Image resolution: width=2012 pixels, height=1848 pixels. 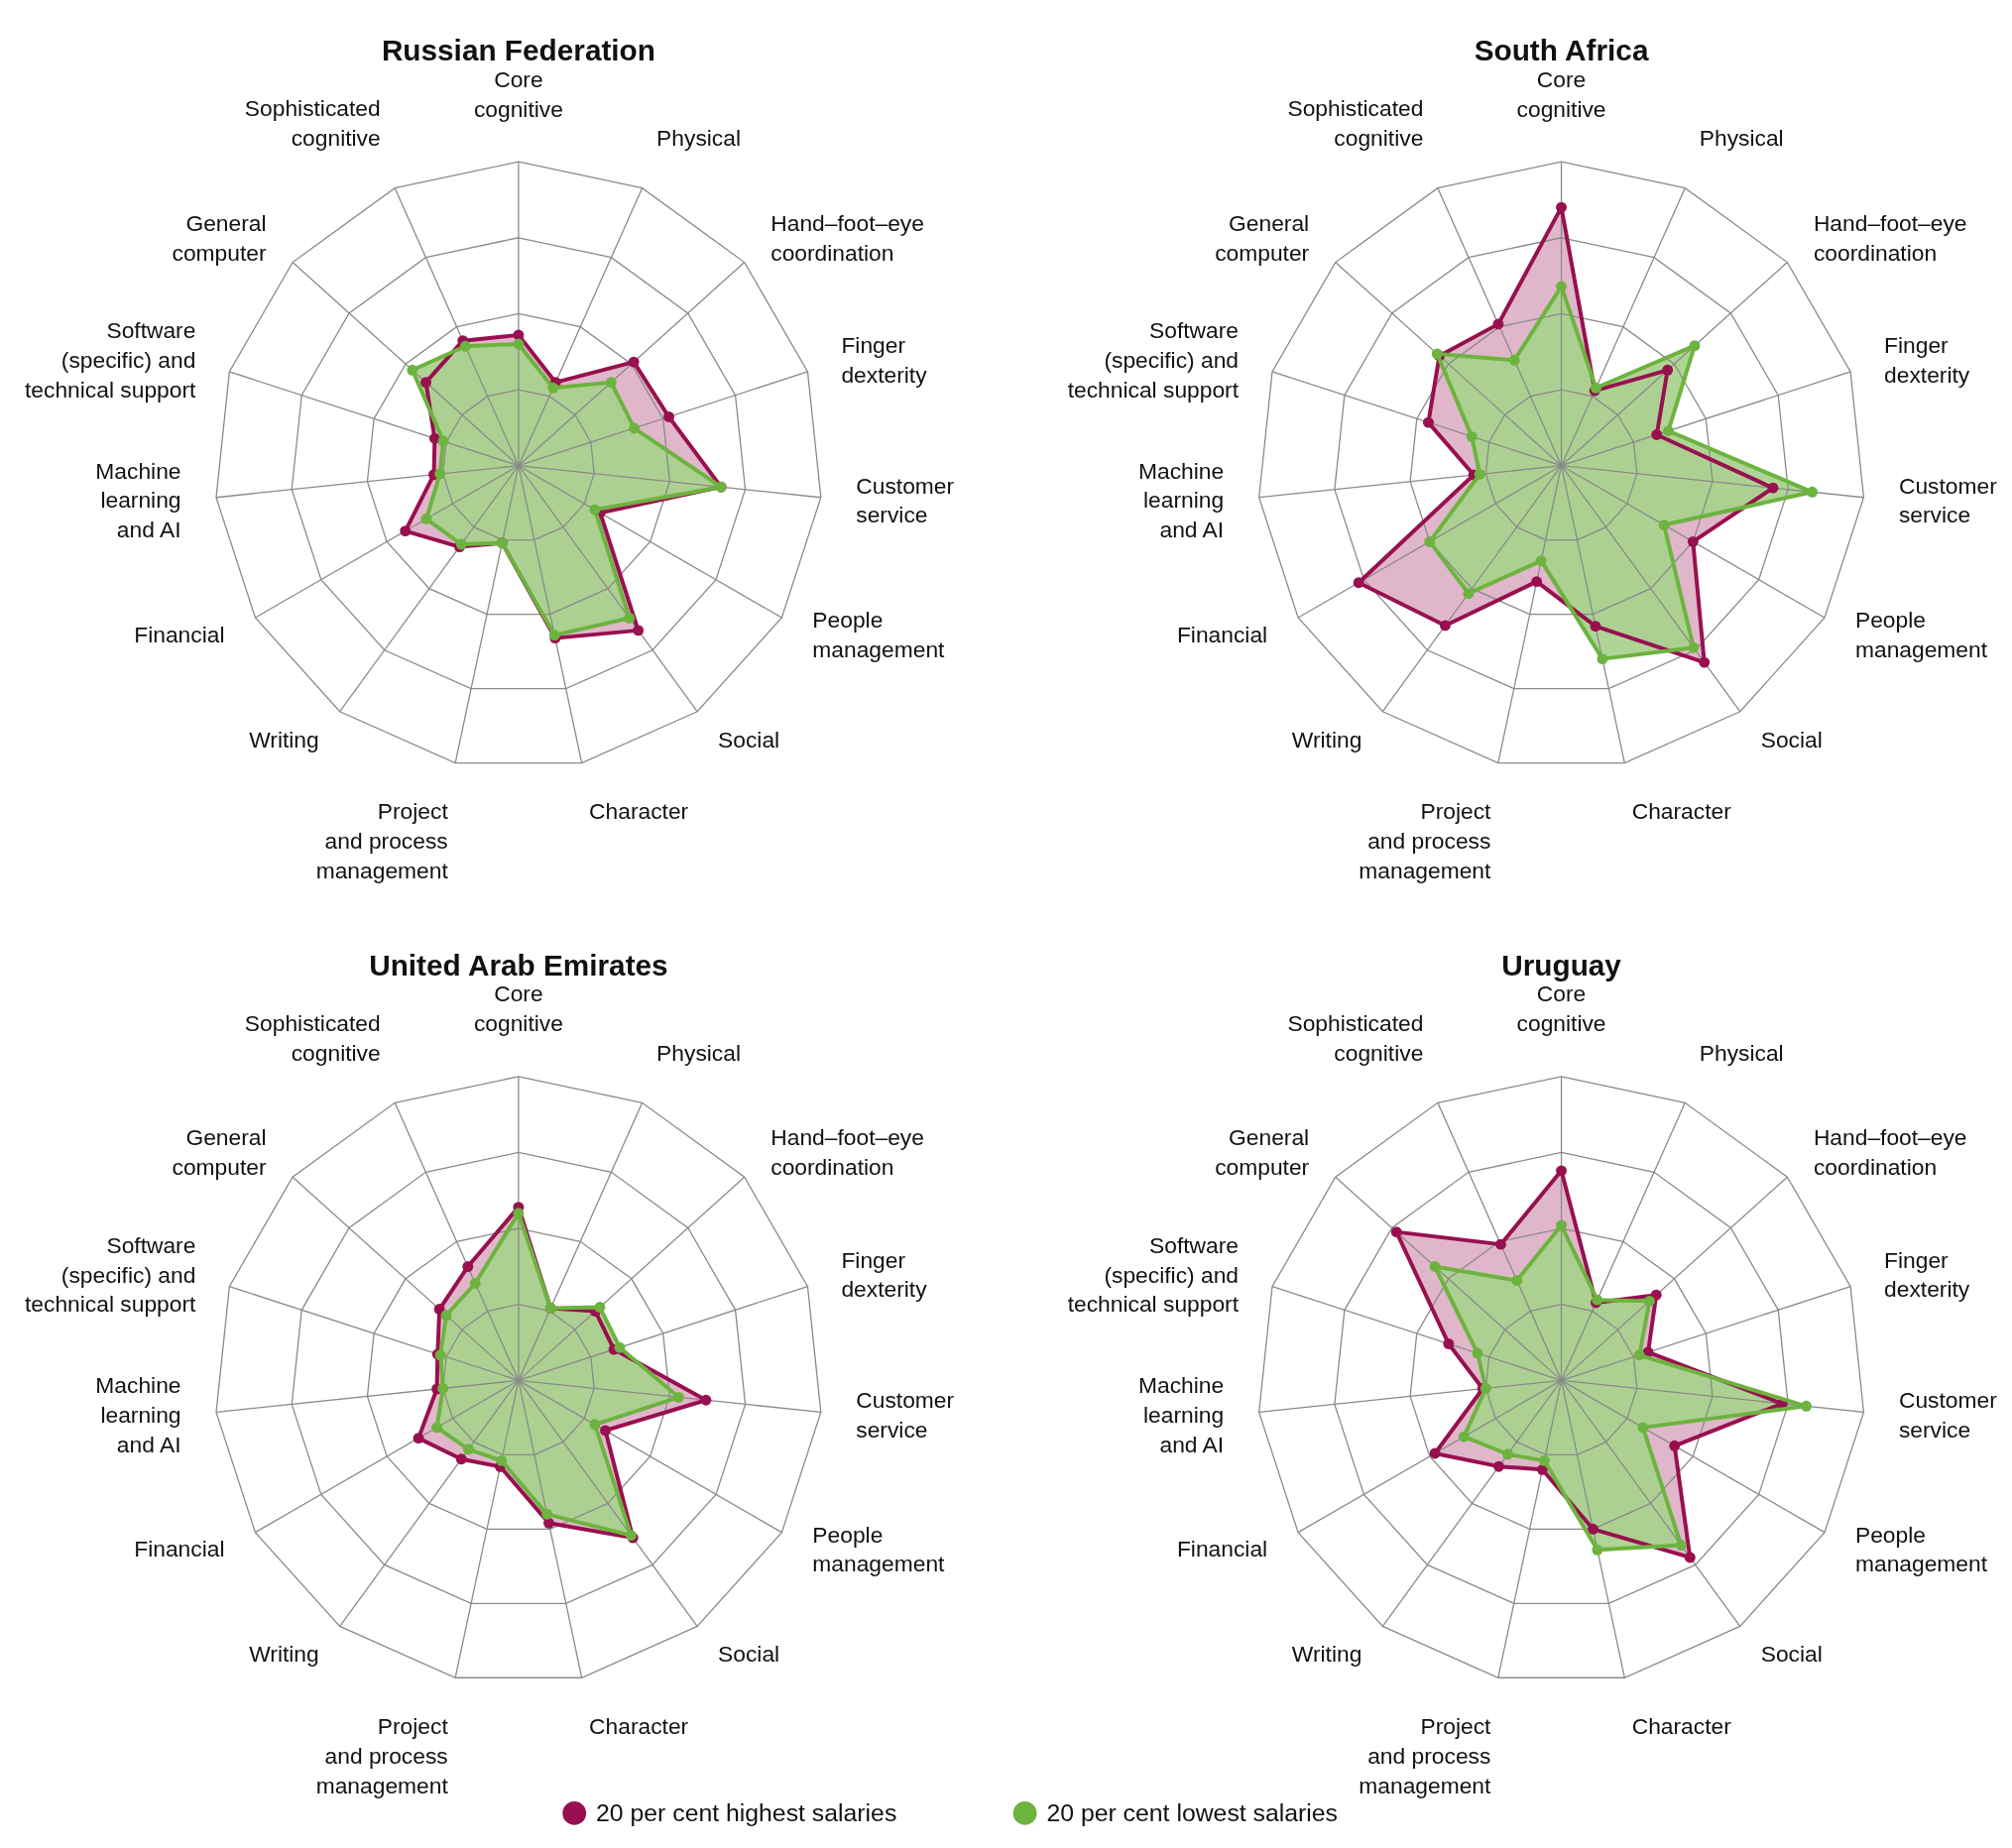 I want to click on chart-title: South Africa, so click(x=1561, y=49).